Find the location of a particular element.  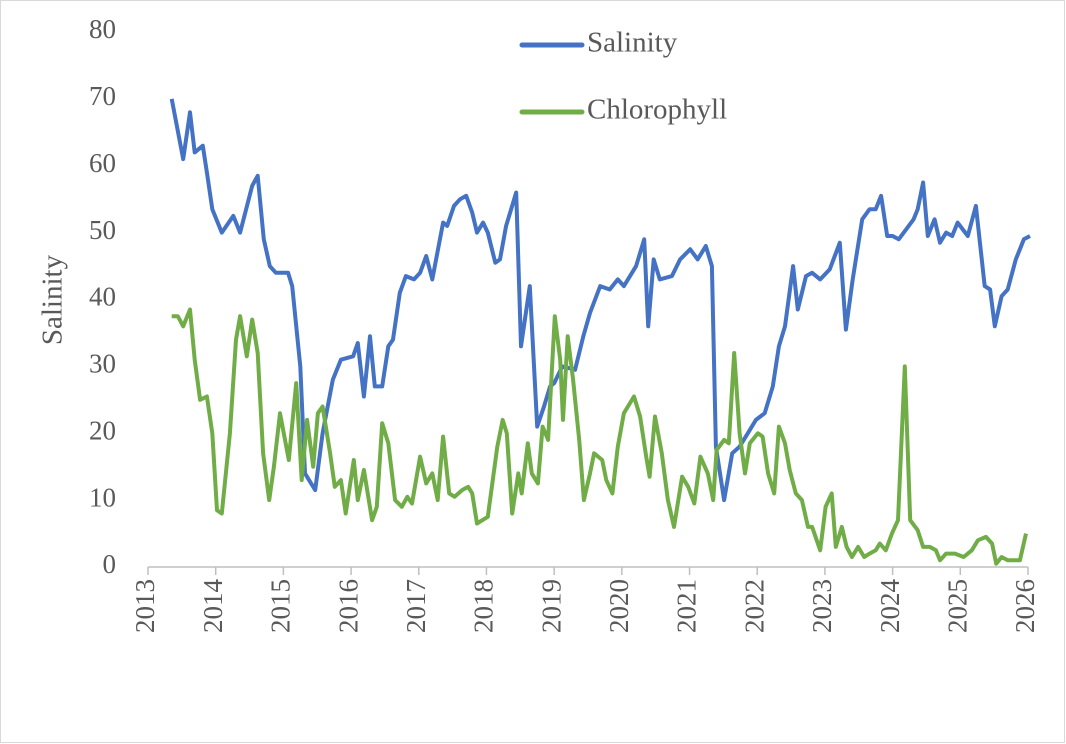

x-tick-label: 2025 is located at coordinates (958, 606).